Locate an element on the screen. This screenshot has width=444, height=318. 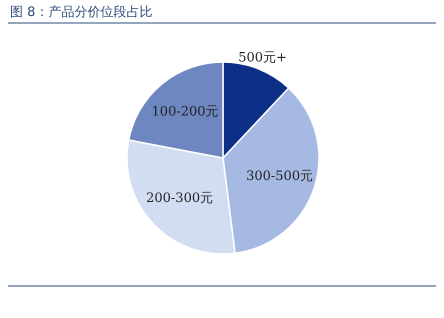
slice-label: 300-500元 is located at coordinates (280, 176).